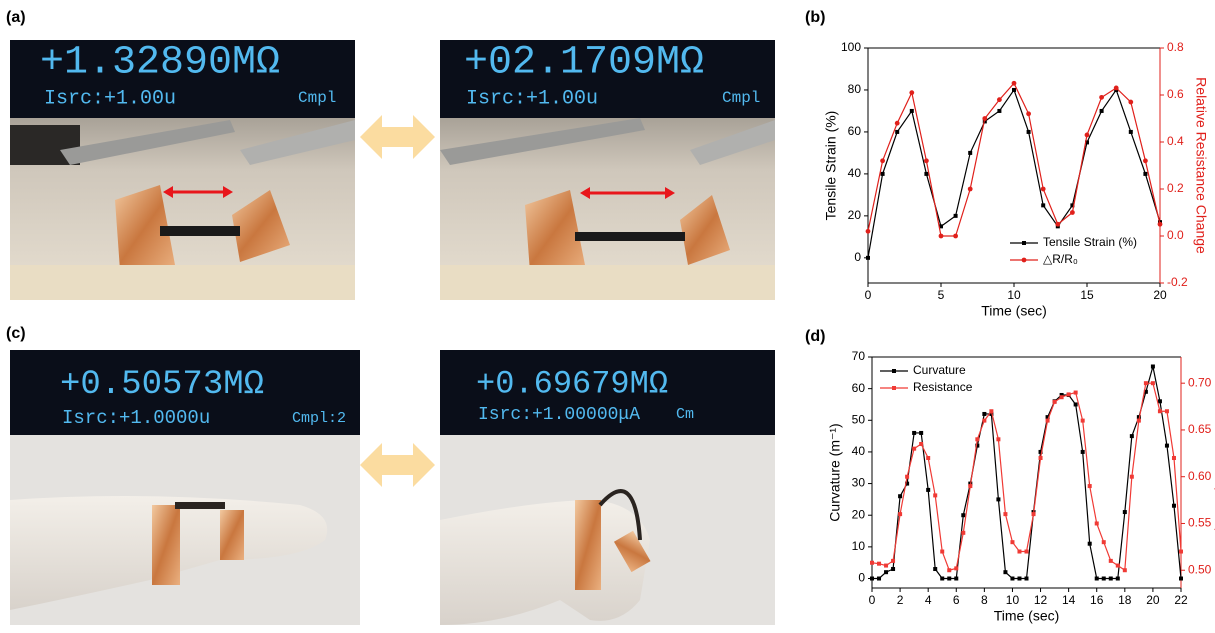 This screenshot has height=633, width=1215. Describe the element at coordinates (1177, 282) in the screenshot. I see `y2-tick-label: -0.2` at that location.